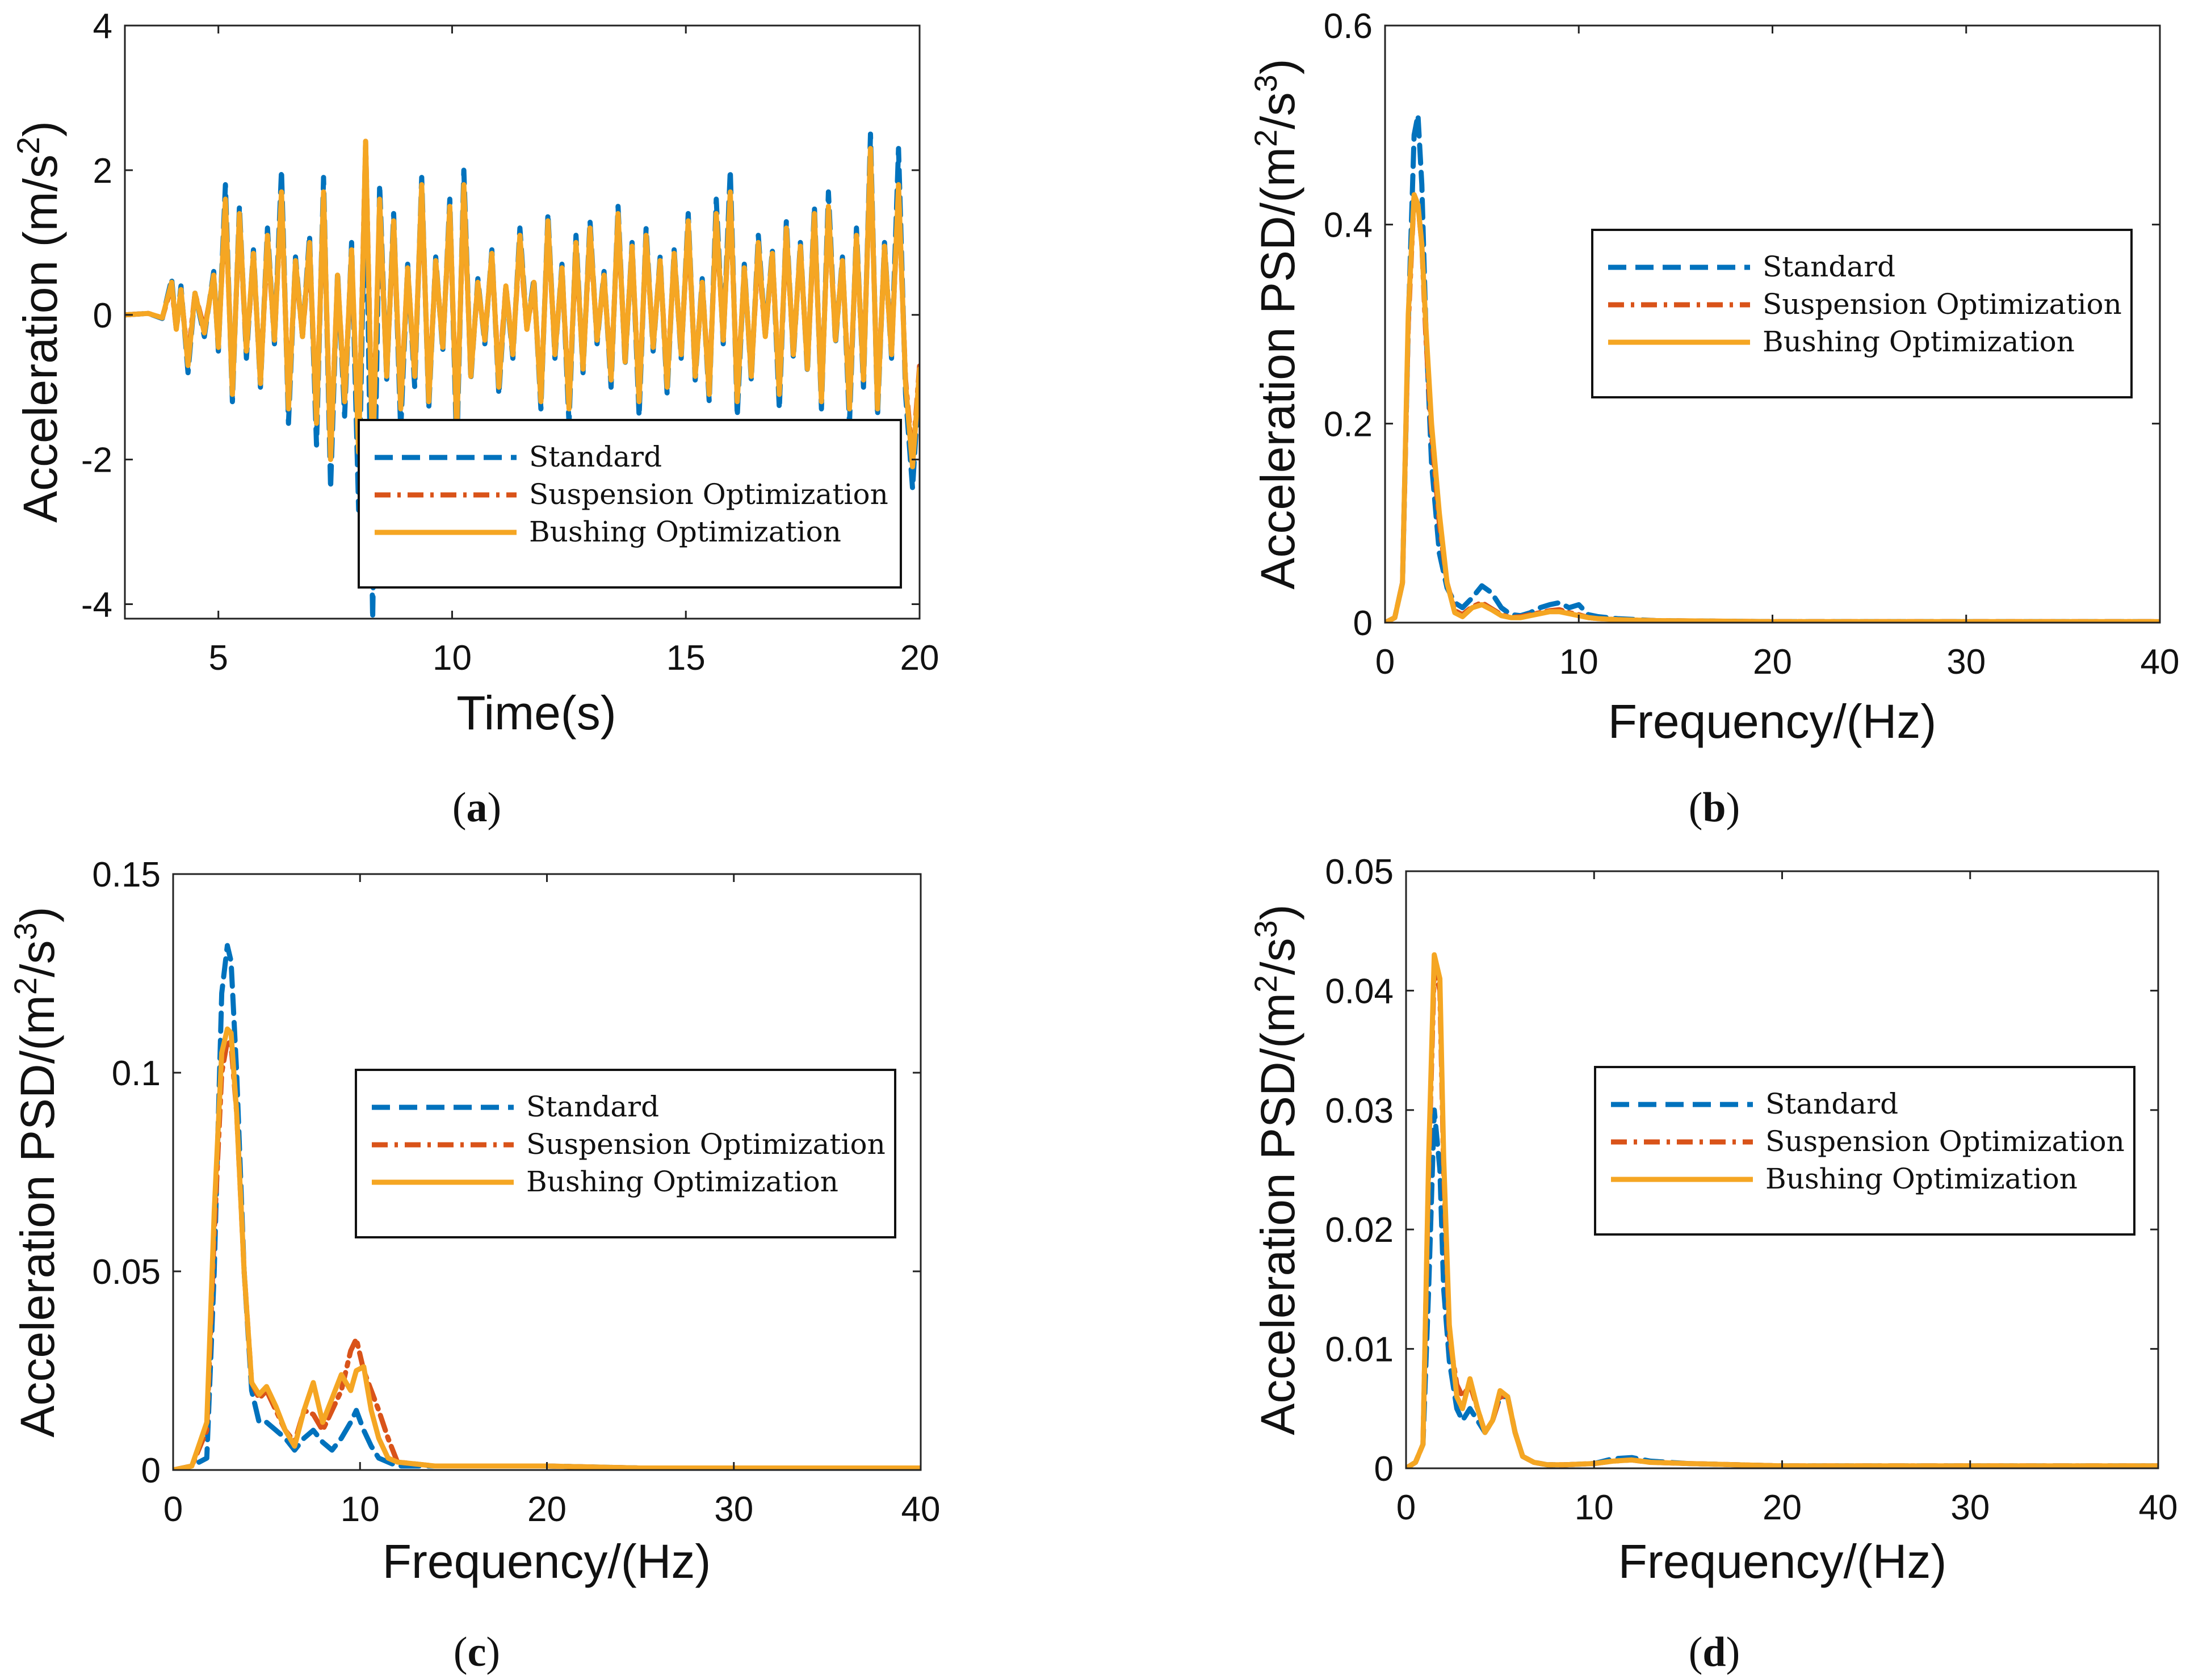  I want to click on series-line-bushing-optimization-d, so click(1782, 1210).